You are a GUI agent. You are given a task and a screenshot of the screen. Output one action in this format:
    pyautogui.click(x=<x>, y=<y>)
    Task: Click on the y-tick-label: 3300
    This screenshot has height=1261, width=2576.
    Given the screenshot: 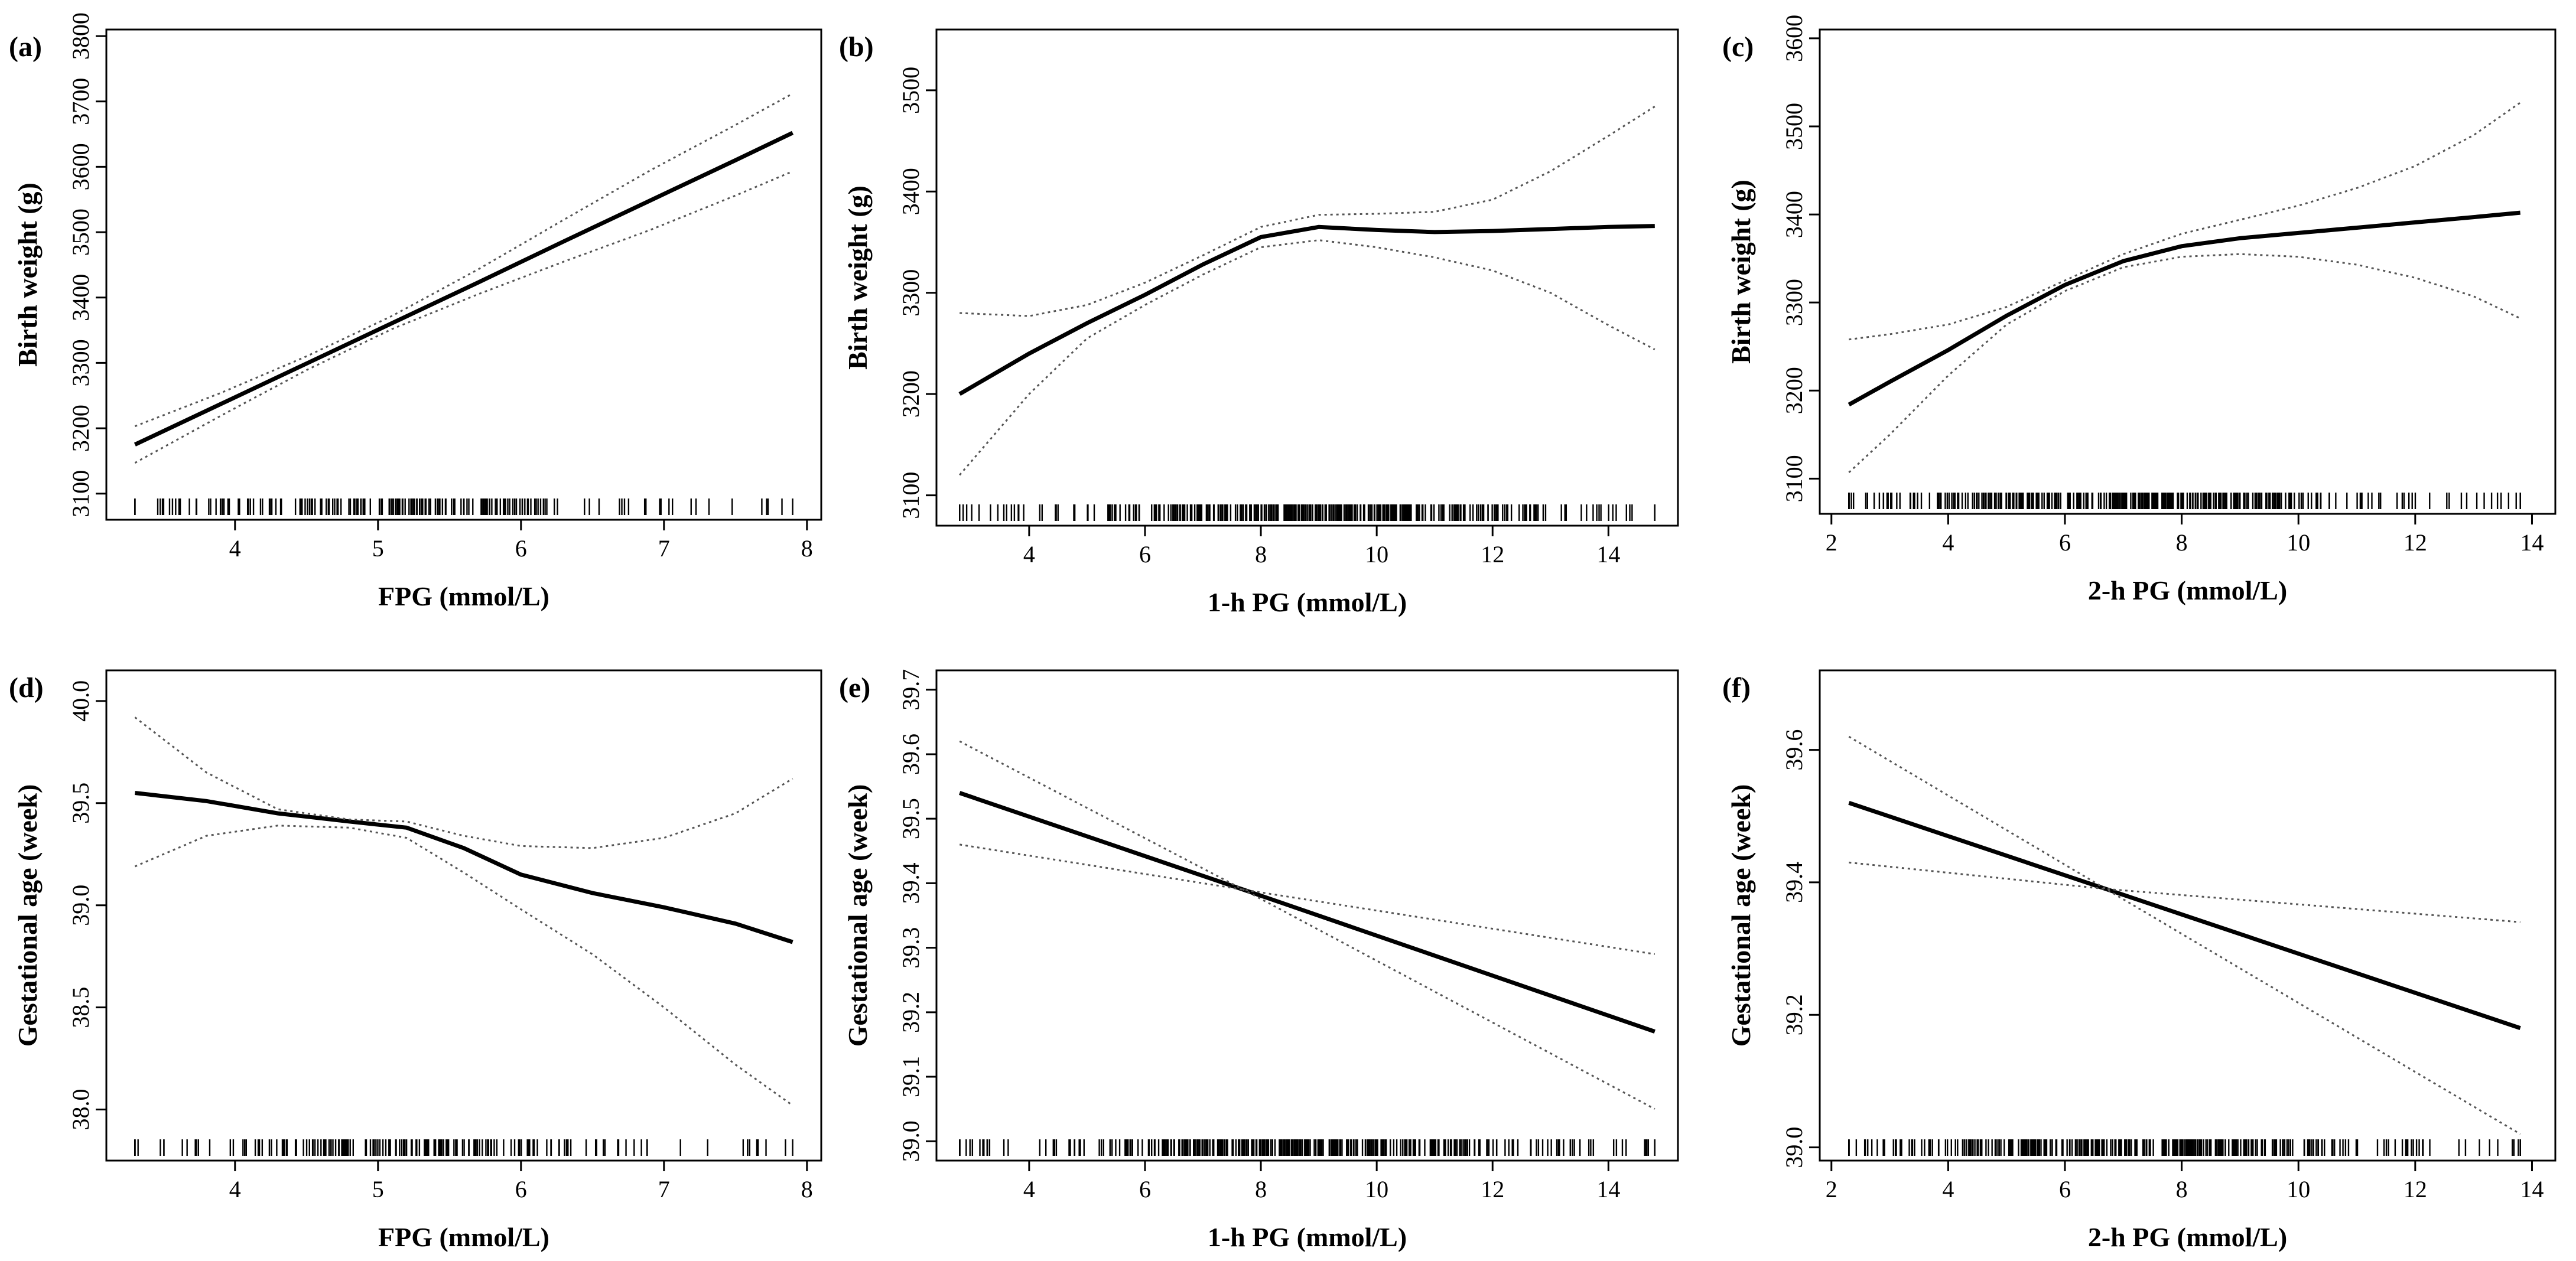 What is the action you would take?
    pyautogui.click(x=1794, y=302)
    